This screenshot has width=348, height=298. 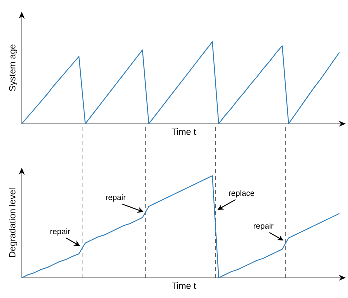 I want to click on y-axis-title: Degradation level, so click(x=13, y=223).